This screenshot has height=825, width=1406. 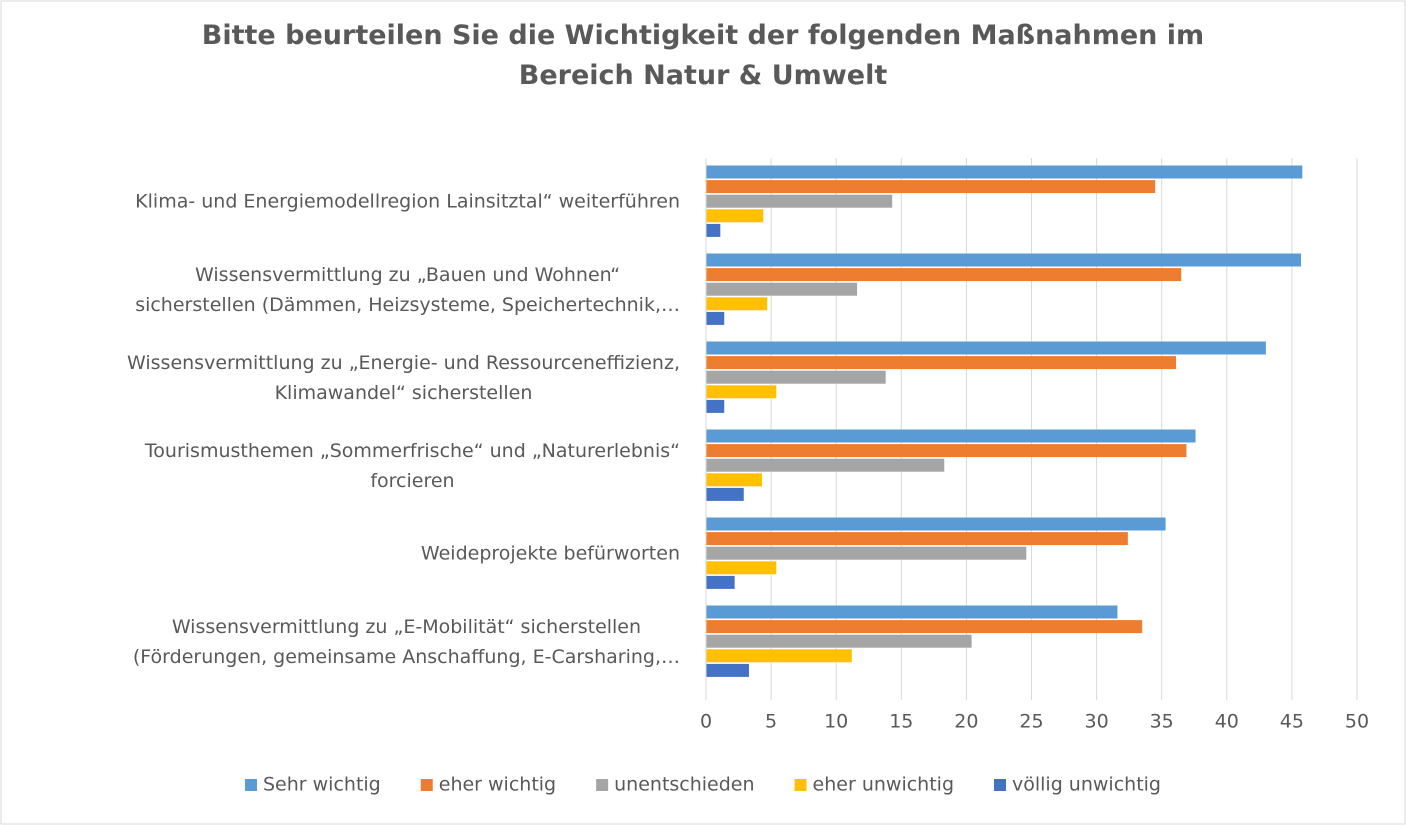 I want to click on x-tick-label: 15, so click(x=901, y=722).